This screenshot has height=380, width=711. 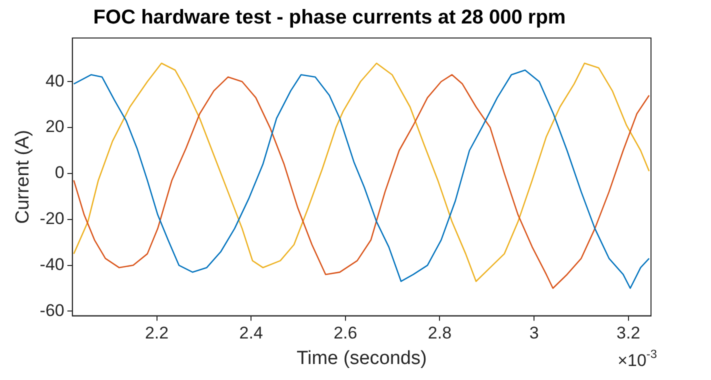 What do you see at coordinates (54, 126) in the screenshot?
I see `y-tick-label: 20` at bounding box center [54, 126].